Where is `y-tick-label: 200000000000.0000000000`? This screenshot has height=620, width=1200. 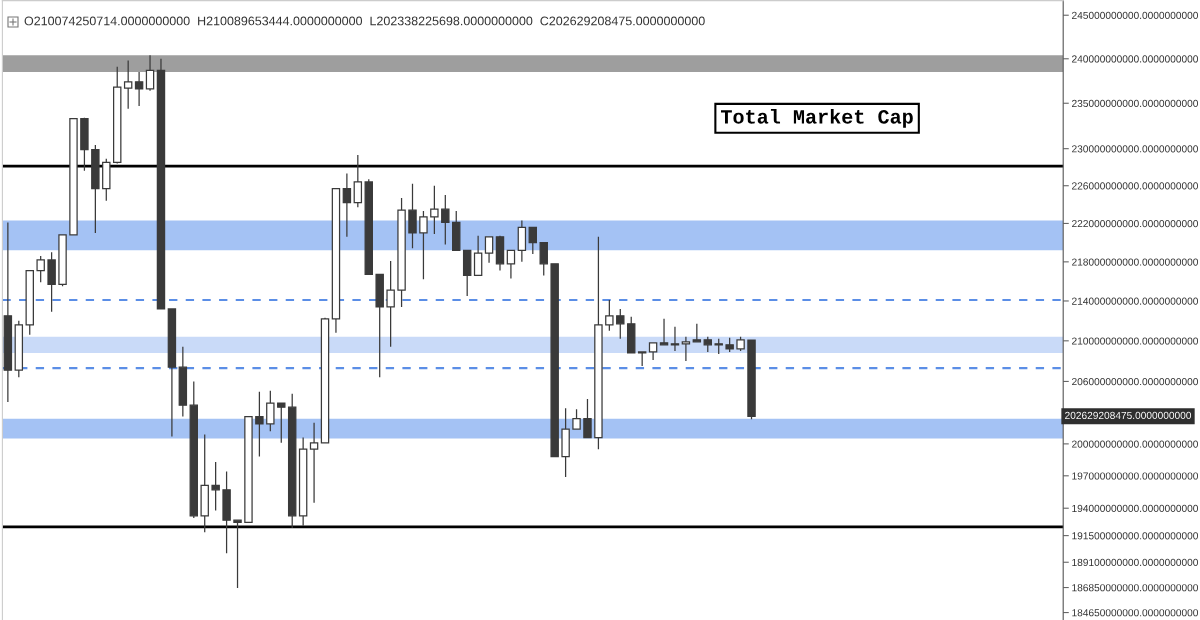
y-tick-label: 200000000000.0000000000 is located at coordinates (1135, 444).